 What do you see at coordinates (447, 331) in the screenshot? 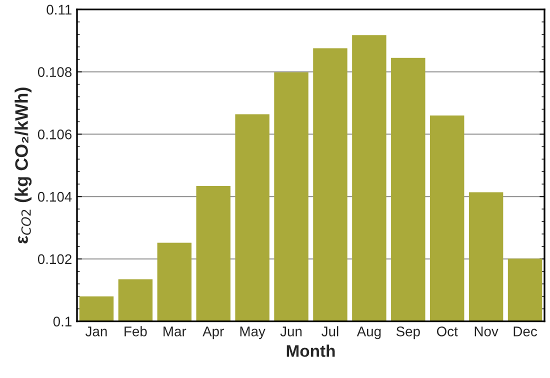
I see `x-tick-label: Oct` at bounding box center [447, 331].